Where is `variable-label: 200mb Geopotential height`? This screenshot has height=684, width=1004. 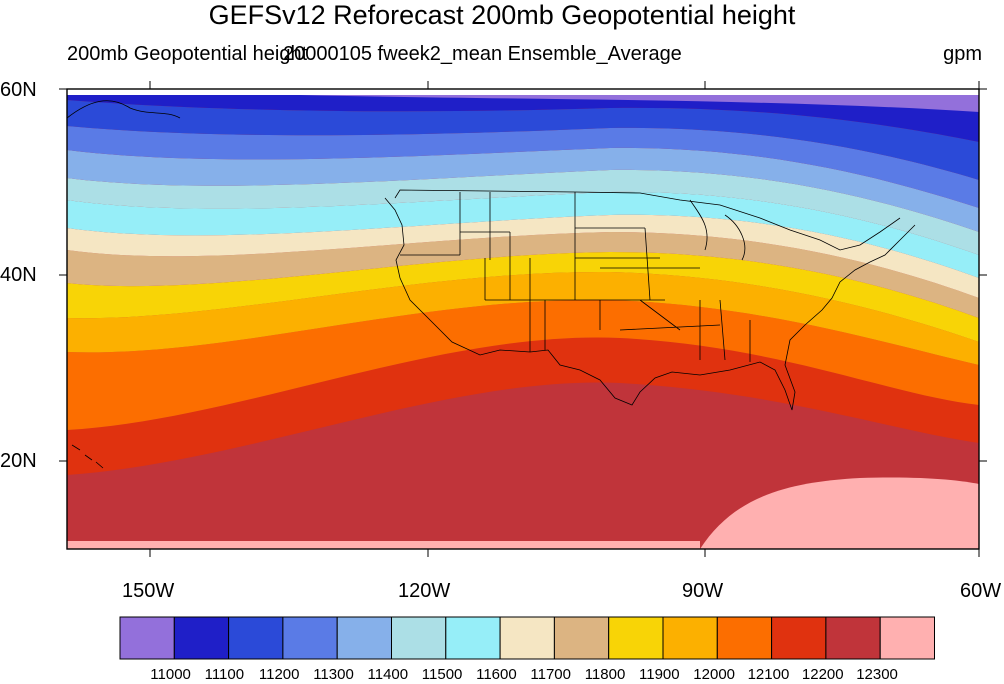 variable-label: 200mb Geopotential height is located at coordinates (187, 54).